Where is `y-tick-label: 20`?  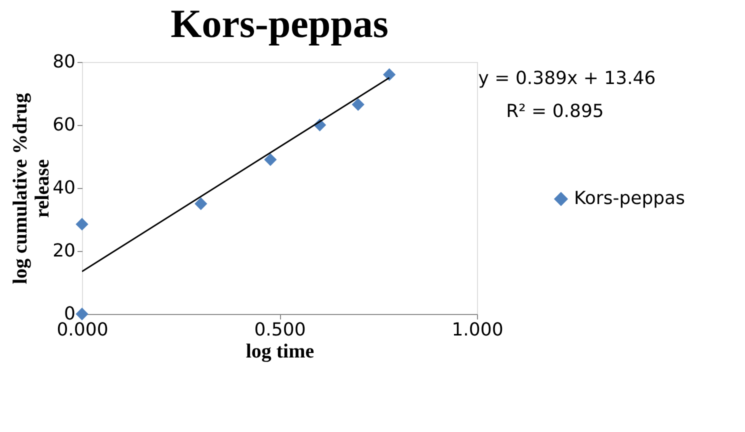 y-tick-label: 20 is located at coordinates (64, 251).